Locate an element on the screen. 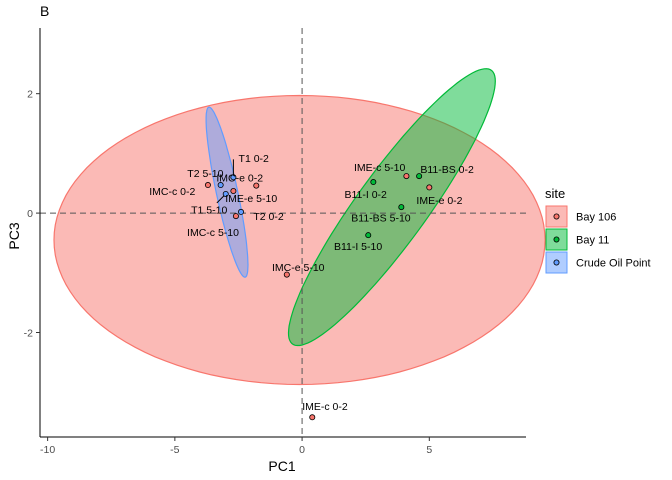 This screenshot has width=672, height=480. x-tick-label: -5 is located at coordinates (174, 450).